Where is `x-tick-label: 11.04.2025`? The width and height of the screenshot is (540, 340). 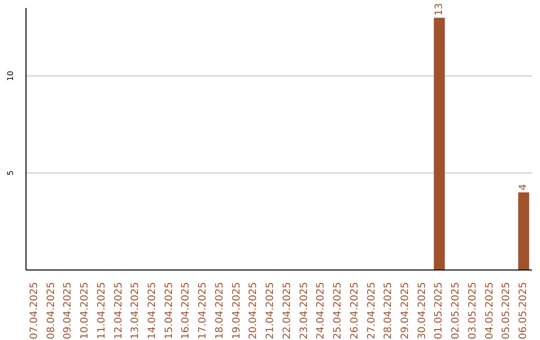
x-tick-label: 11.04.2025 is located at coordinates (102, 311).